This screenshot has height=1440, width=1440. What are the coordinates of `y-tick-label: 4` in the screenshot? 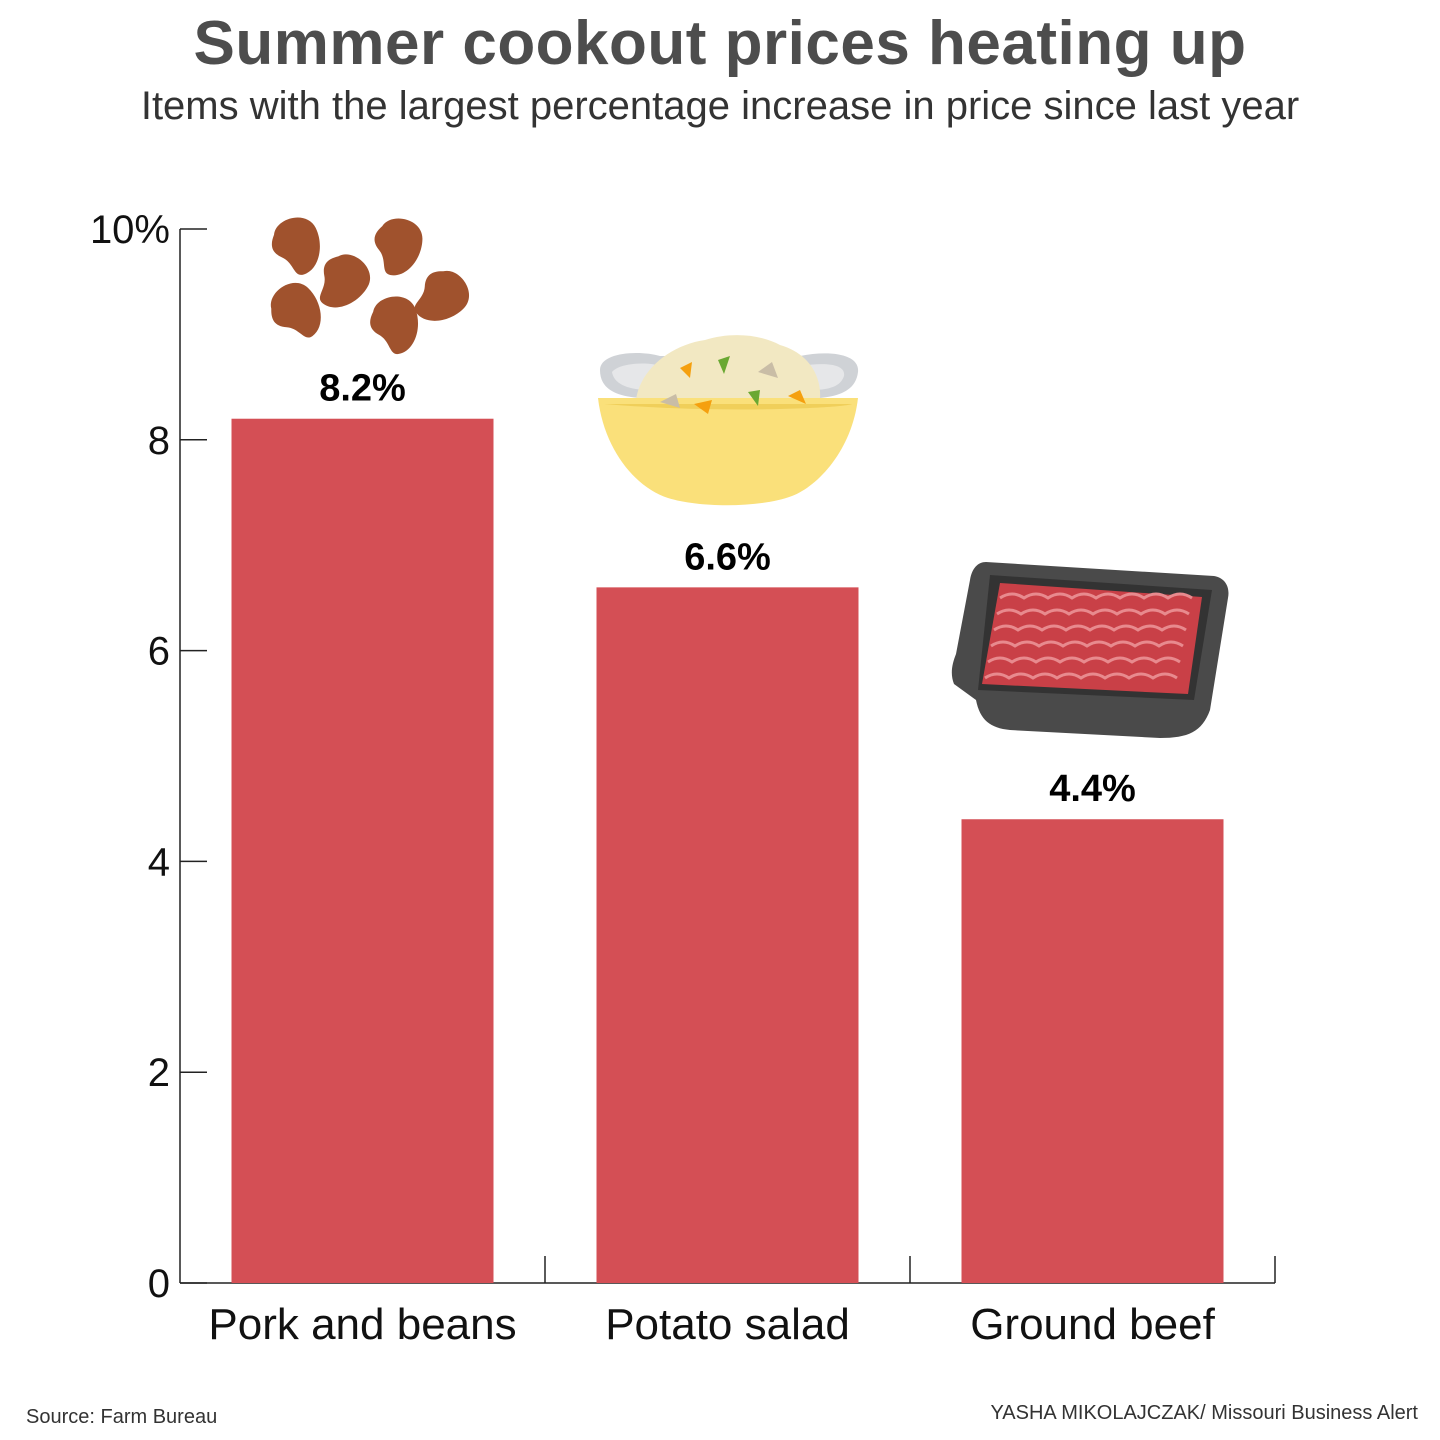 It's located at (159, 862).